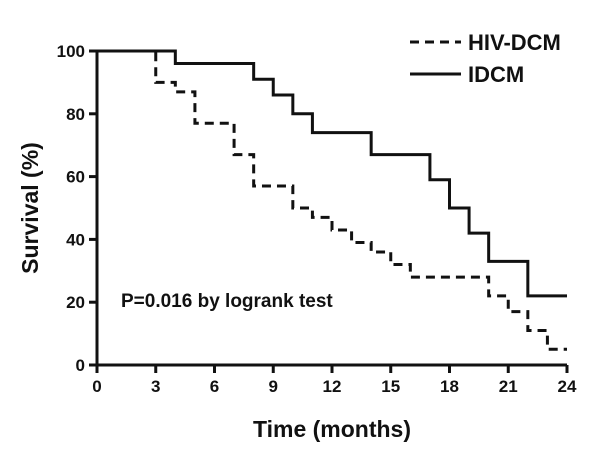  What do you see at coordinates (30, 208) in the screenshot?
I see `y-axis-title: Survival (%)` at bounding box center [30, 208].